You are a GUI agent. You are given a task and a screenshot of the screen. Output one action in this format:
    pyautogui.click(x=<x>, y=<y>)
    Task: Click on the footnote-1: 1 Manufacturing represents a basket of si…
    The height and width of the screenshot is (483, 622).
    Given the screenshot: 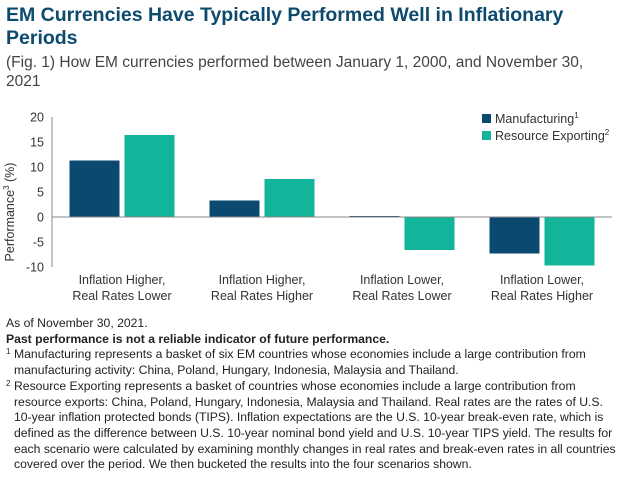 What is the action you would take?
    pyautogui.click(x=312, y=362)
    